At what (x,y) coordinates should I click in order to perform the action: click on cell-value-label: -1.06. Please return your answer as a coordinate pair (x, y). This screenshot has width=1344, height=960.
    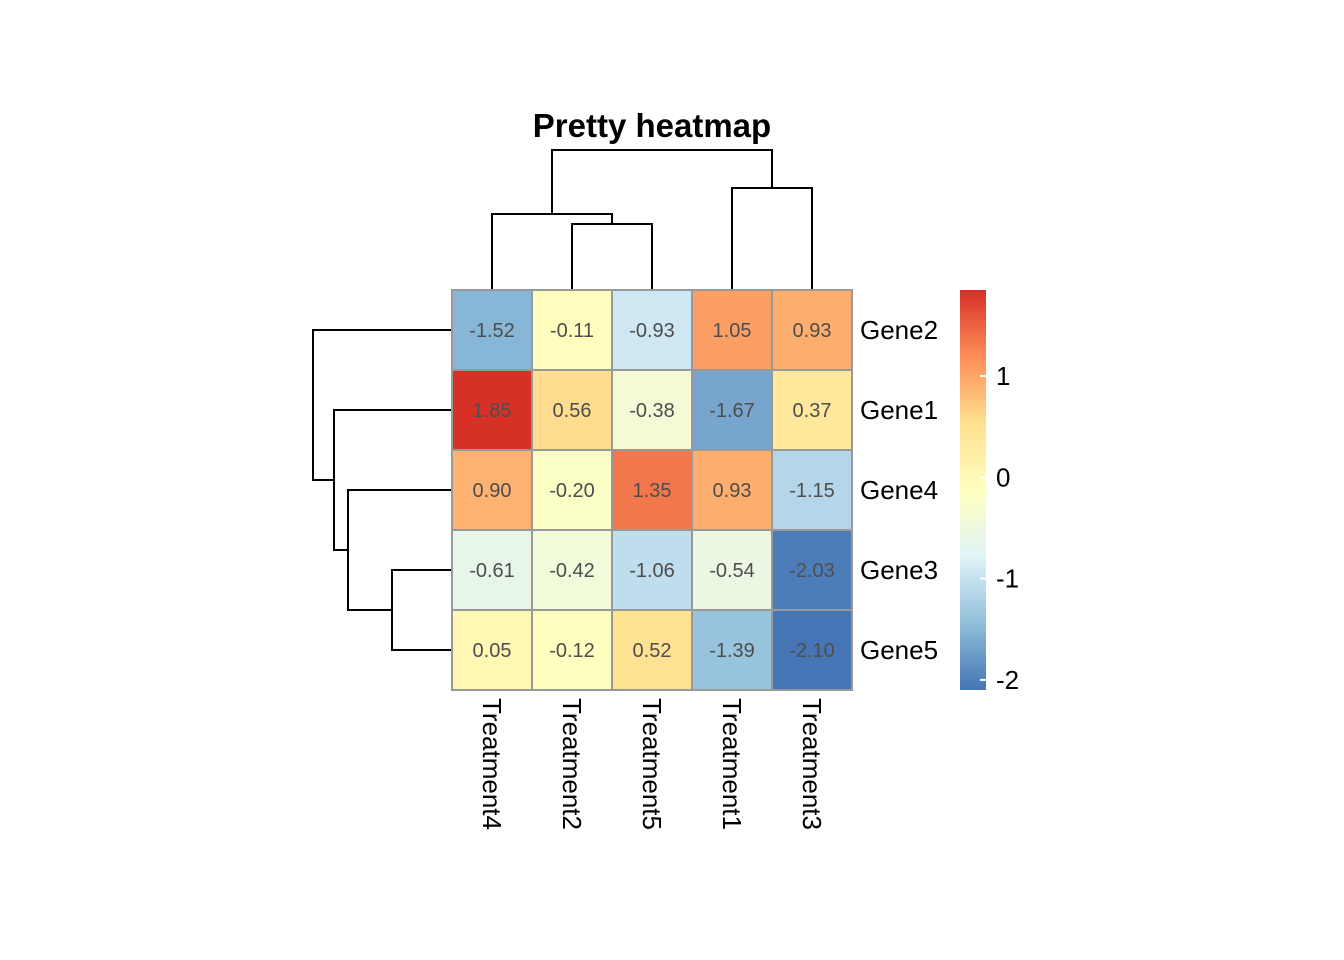
    Looking at the image, I should click on (652, 571).